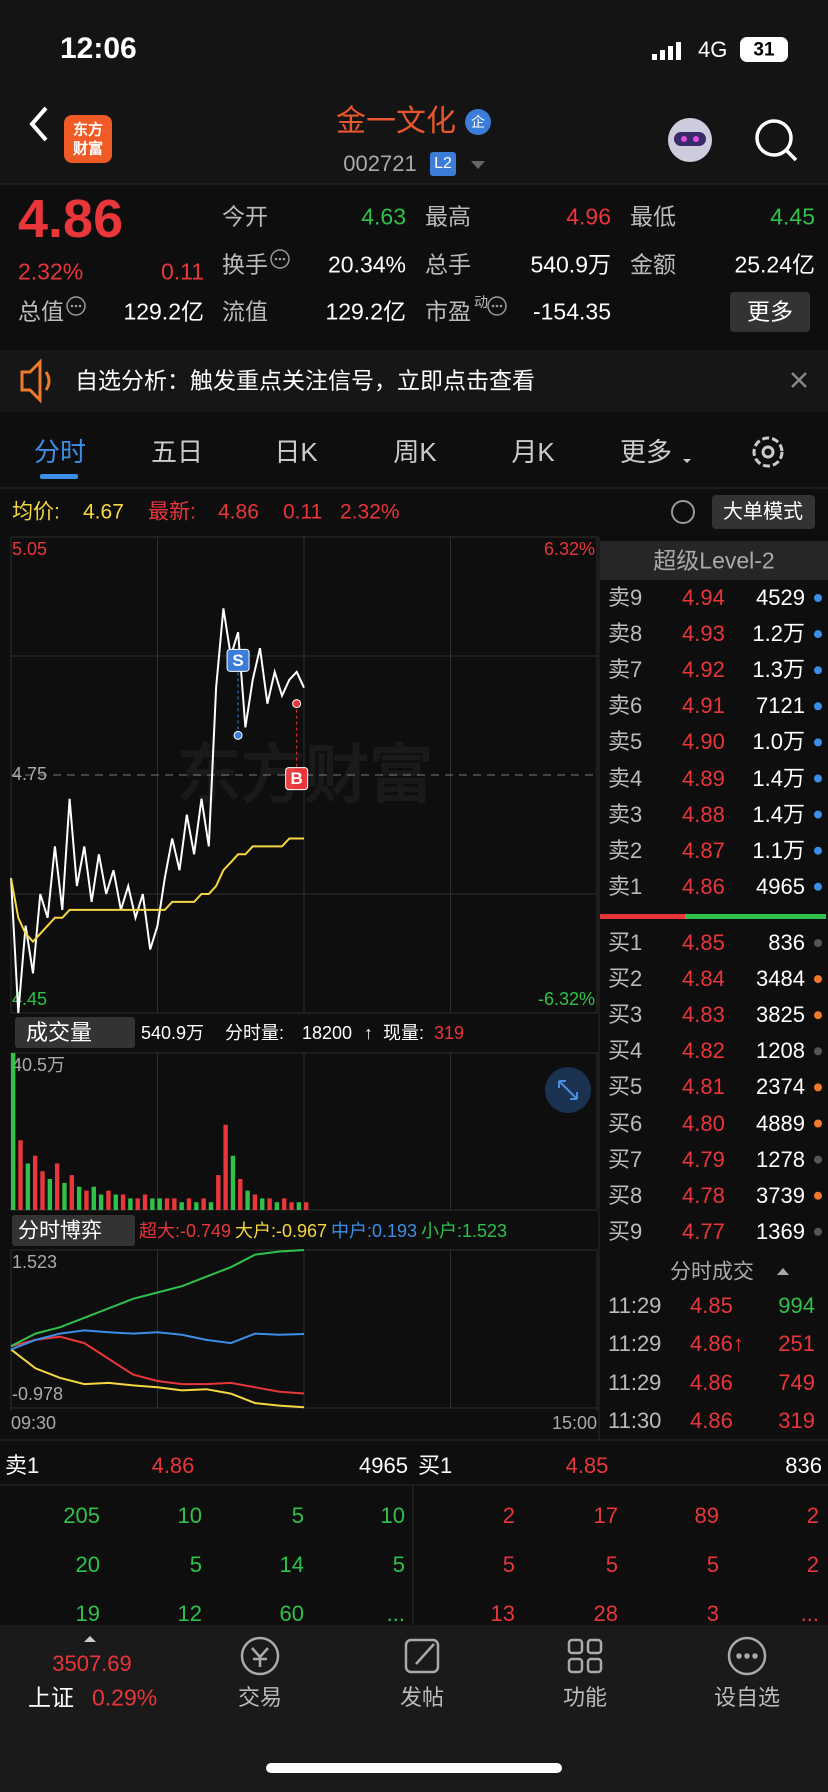  Describe the element at coordinates (703, 942) in the screenshot. I see `book-price: 4.85` at that location.